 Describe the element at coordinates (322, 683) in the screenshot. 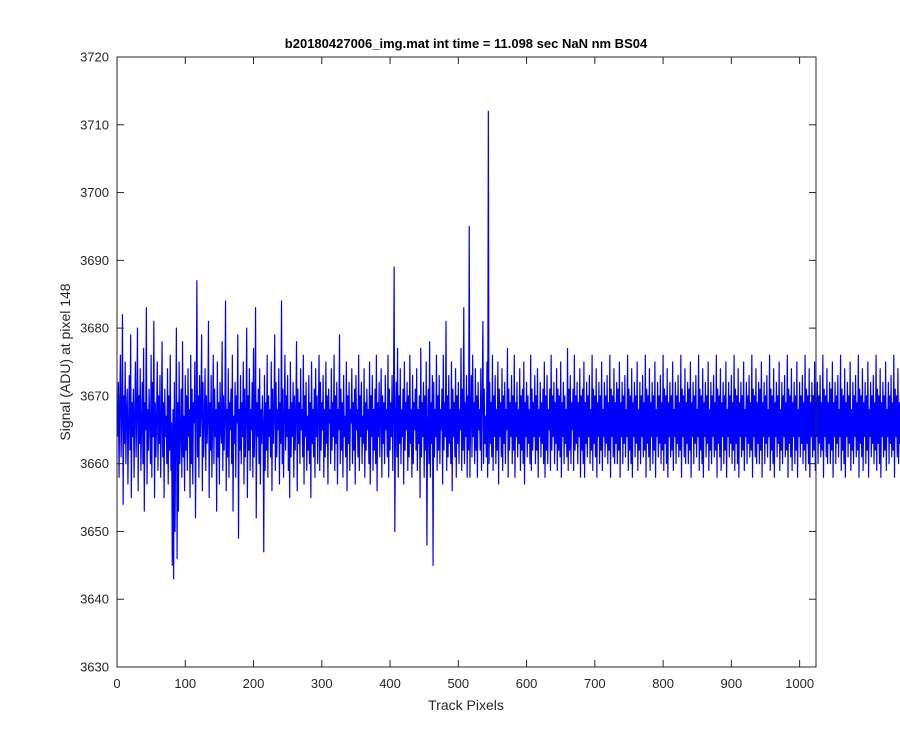

I see `x-tick-label: 300` at that location.